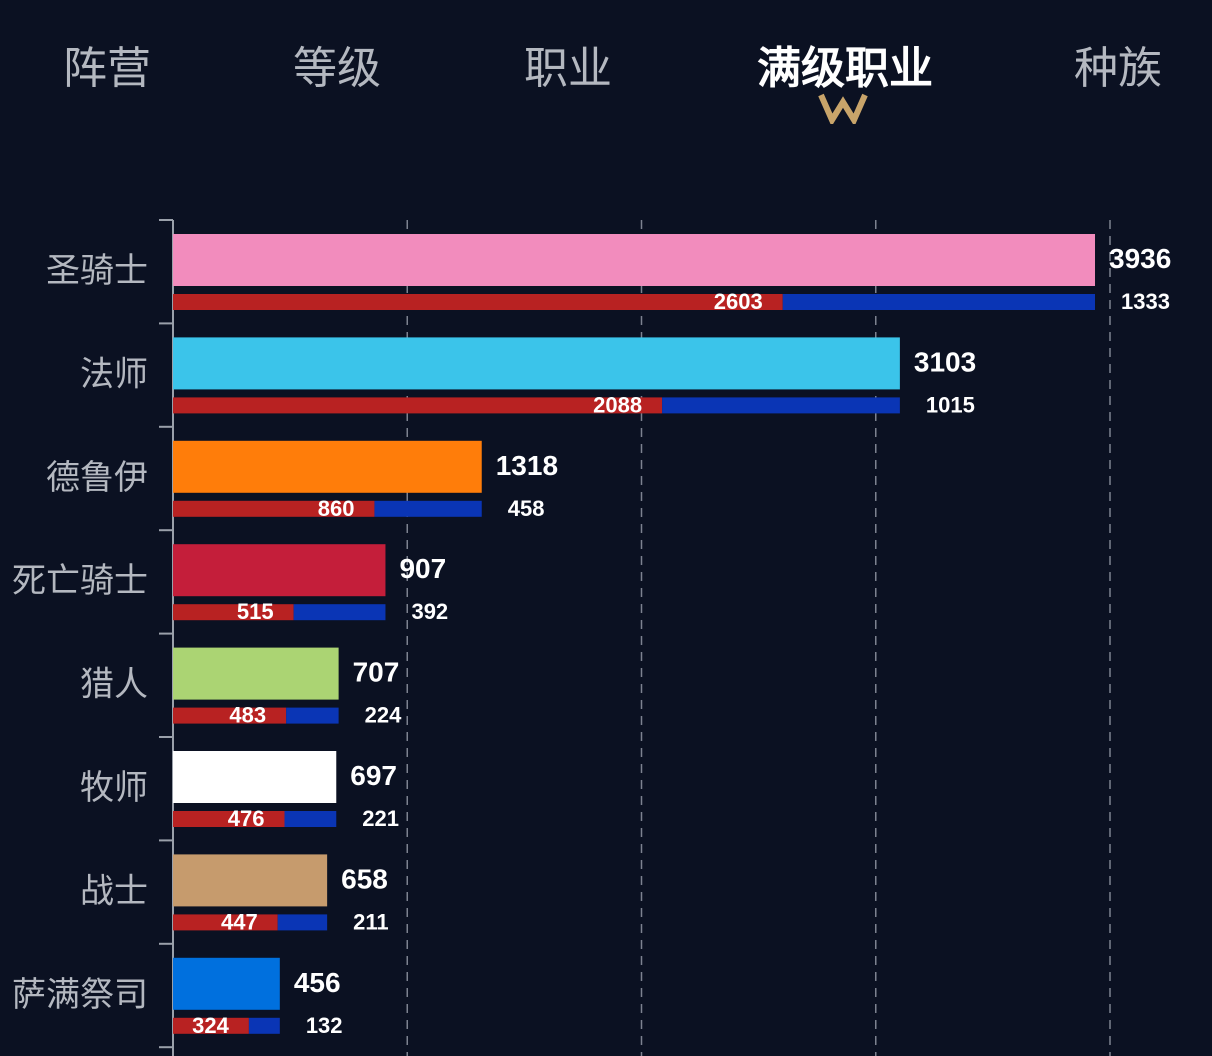  I want to click on series-2-value-label: 392, so click(429, 611).